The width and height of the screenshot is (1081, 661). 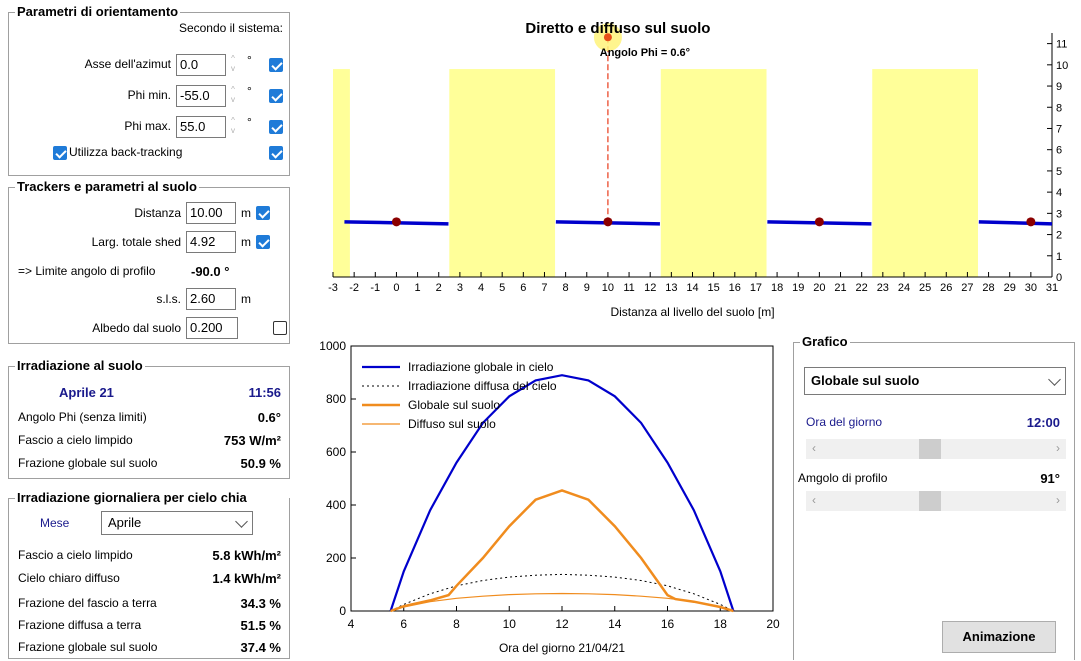 What do you see at coordinates (1061, 45) in the screenshot?
I see `y-tick-label: 11` at bounding box center [1061, 45].